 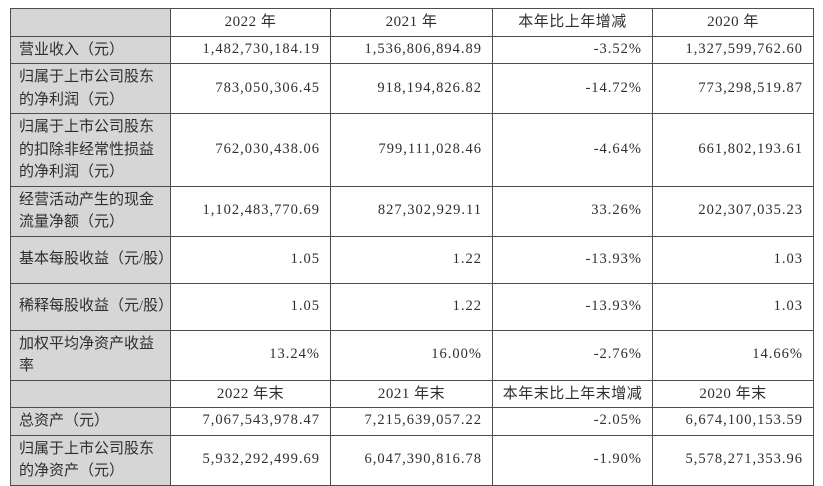 I want to click on cell-2020: 1,327,599,762.60, so click(x=733, y=49).